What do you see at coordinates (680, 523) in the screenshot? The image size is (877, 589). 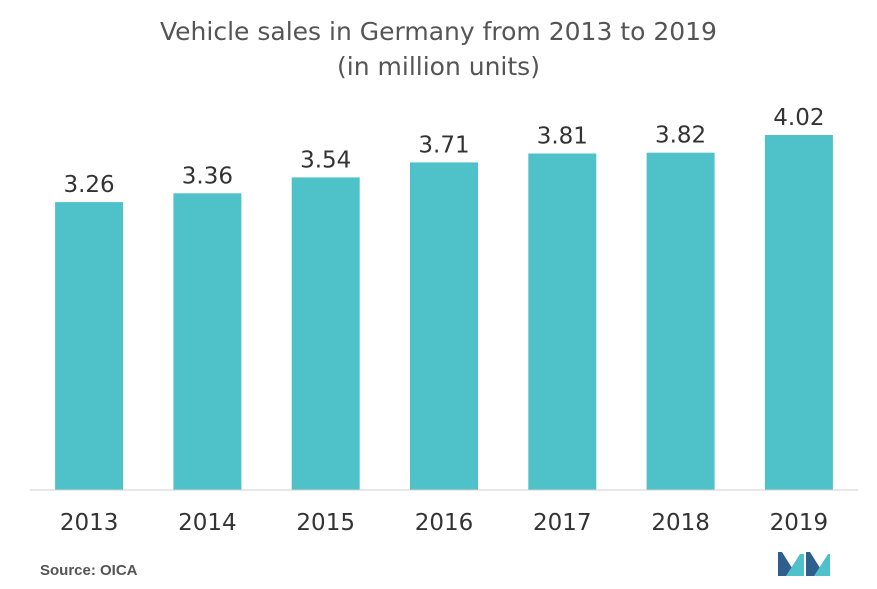 I see `x-tick-label: 2018` at bounding box center [680, 523].